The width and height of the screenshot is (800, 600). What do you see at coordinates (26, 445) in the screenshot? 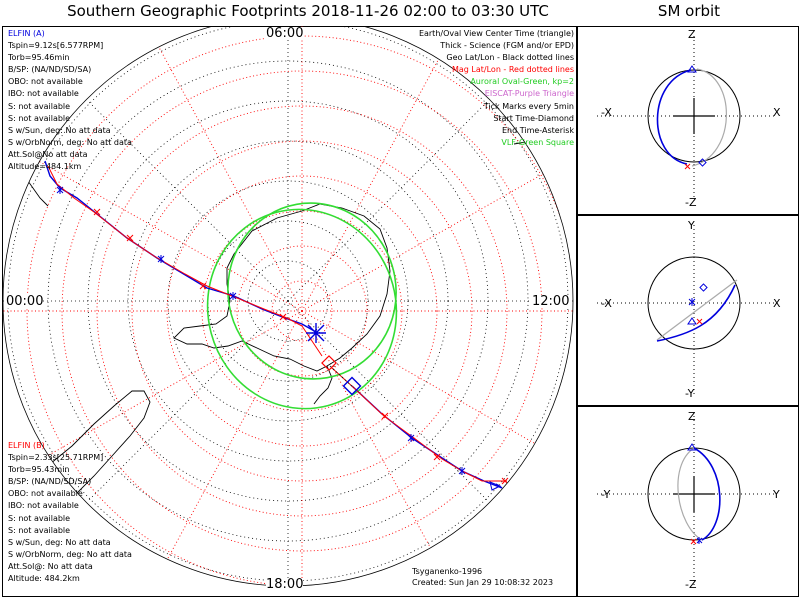
I see `elfin-b-name: ELFIN (B)` at bounding box center [26, 445].